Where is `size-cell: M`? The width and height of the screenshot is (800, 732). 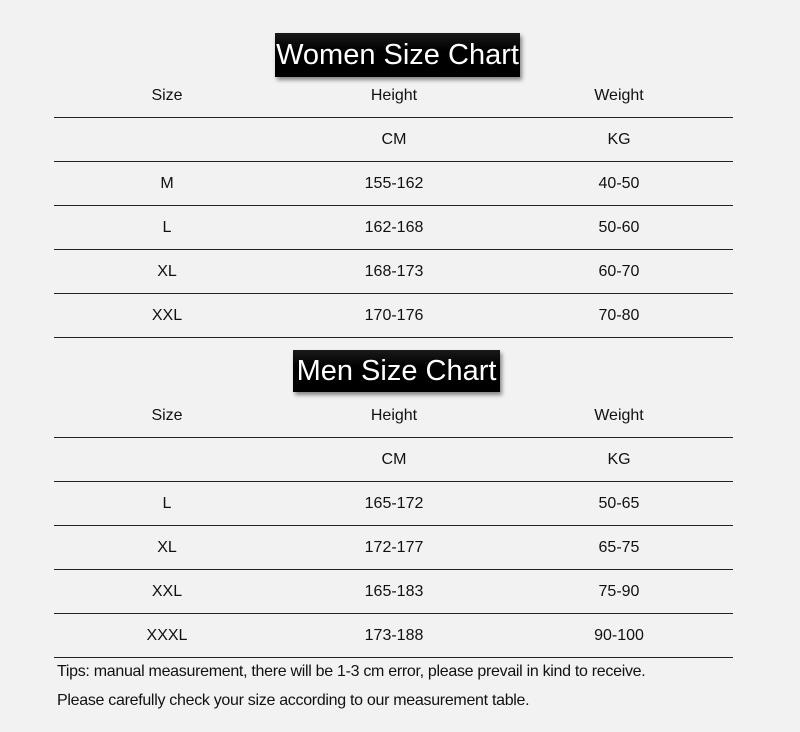
size-cell: M is located at coordinates (167, 183).